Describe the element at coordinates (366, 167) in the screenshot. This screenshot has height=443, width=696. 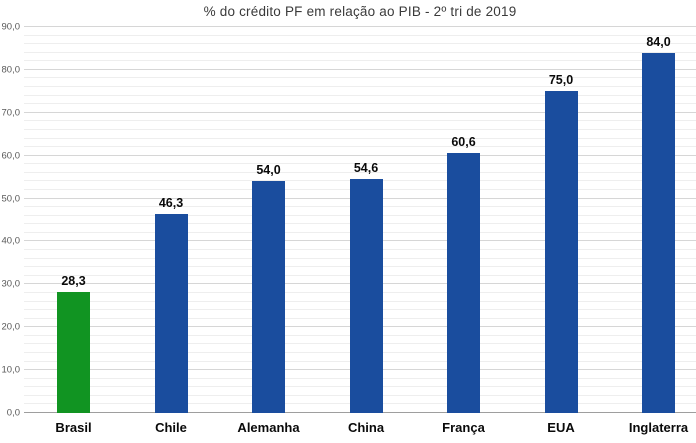
I see `bar-value-label: 54,6` at that location.